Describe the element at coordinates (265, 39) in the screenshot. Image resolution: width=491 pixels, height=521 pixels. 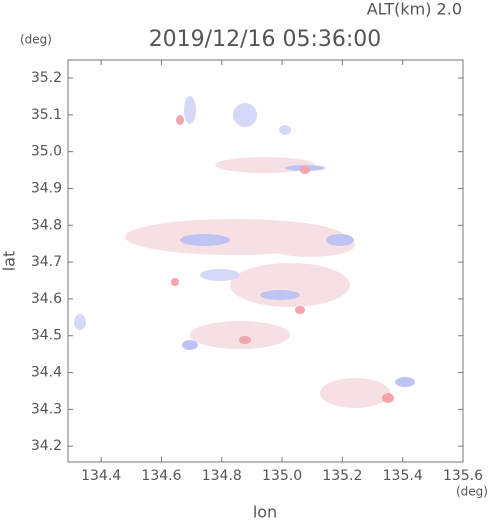
I see `chart-title: 2019/12/16 05:36:00` at that location.